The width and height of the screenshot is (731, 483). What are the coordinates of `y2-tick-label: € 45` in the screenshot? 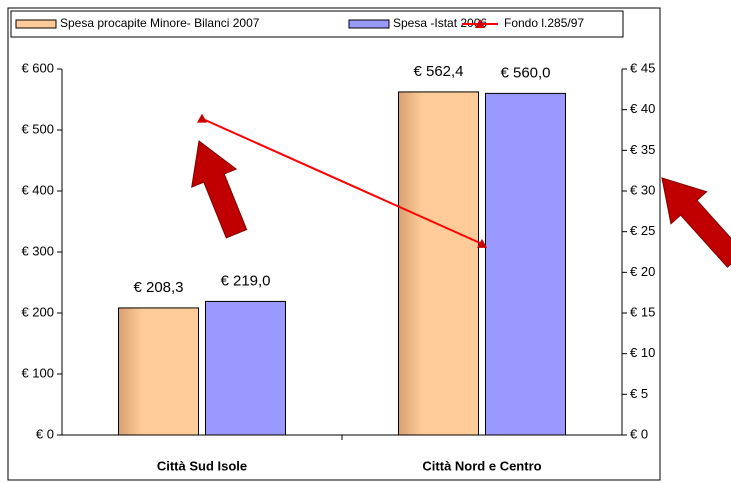 It's located at (642, 67).